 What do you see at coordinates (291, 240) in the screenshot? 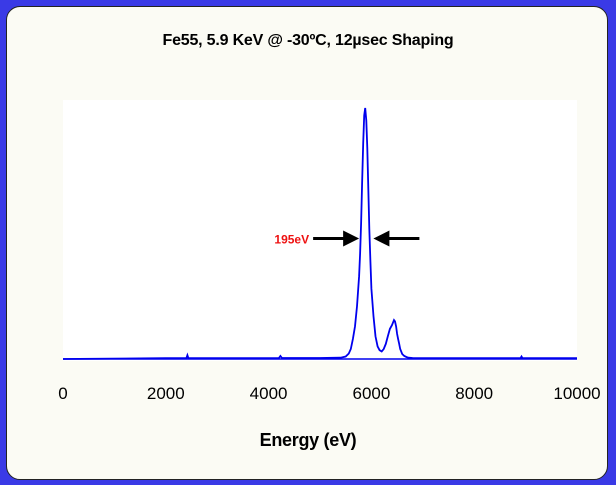
I see `fwhm-label: 195eV` at bounding box center [291, 240].